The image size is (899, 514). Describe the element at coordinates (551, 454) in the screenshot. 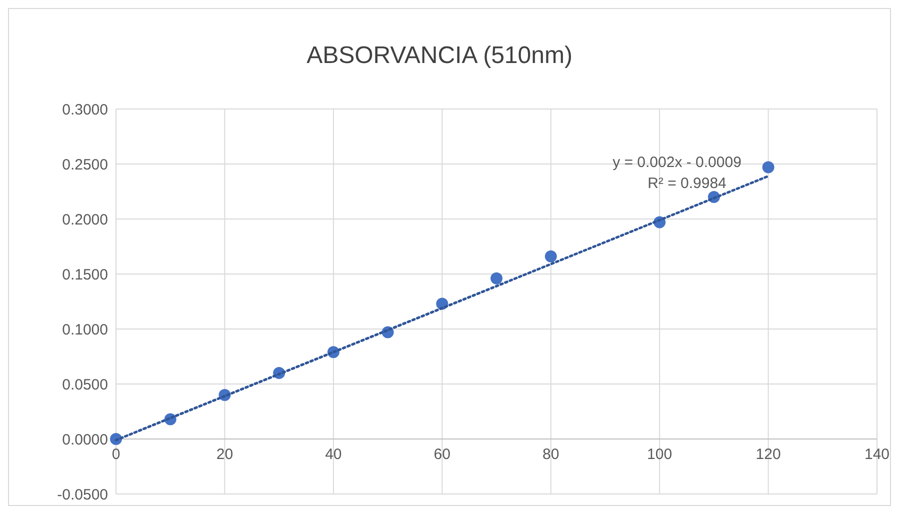

I see `x-tick-label: 80` at that location.